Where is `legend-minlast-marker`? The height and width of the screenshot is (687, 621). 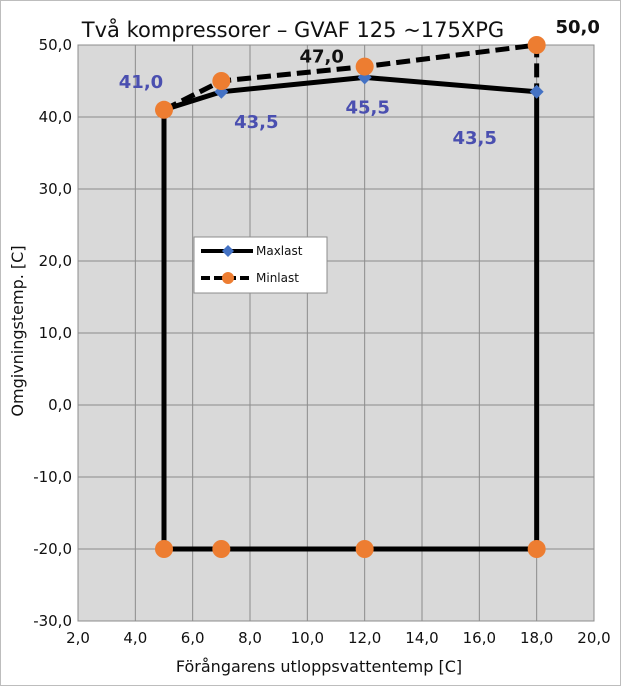
legend-minlast-marker is located at coordinates (228, 278).